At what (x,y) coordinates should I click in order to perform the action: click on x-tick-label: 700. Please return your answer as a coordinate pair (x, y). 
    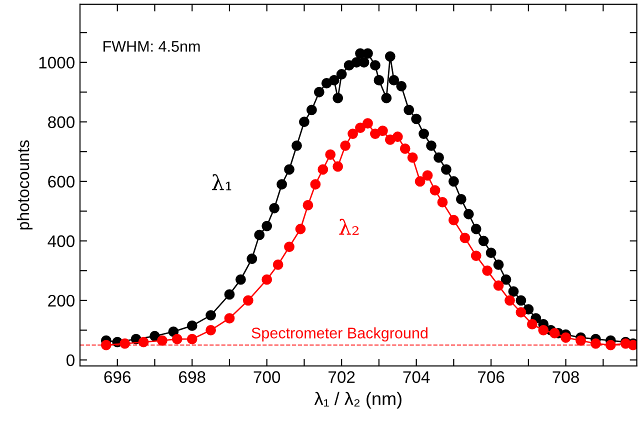
    Looking at the image, I should click on (267, 377).